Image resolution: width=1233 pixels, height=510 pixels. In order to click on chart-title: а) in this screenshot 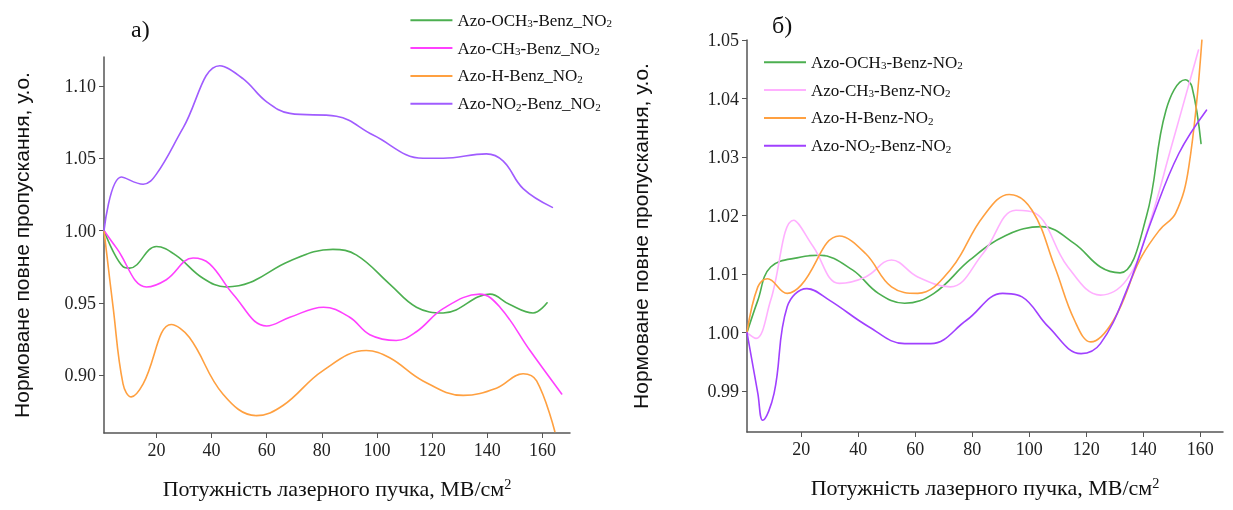, I will do `click(140, 29)`.